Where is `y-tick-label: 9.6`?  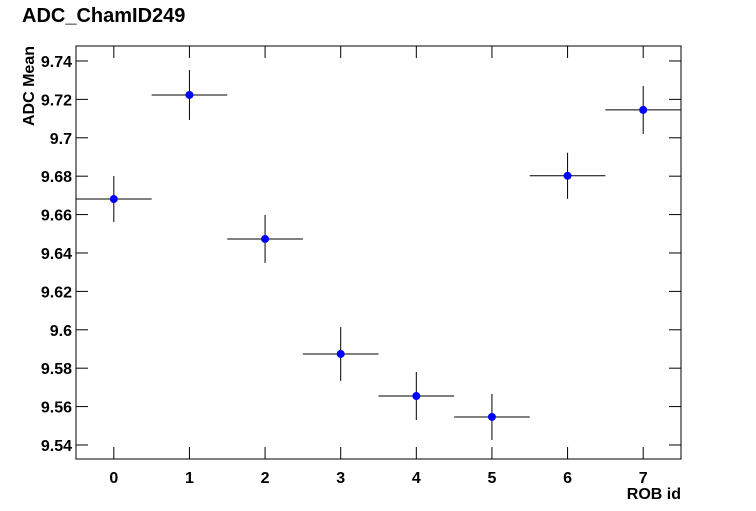 y-tick-label: 9.6 is located at coordinates (61, 331).